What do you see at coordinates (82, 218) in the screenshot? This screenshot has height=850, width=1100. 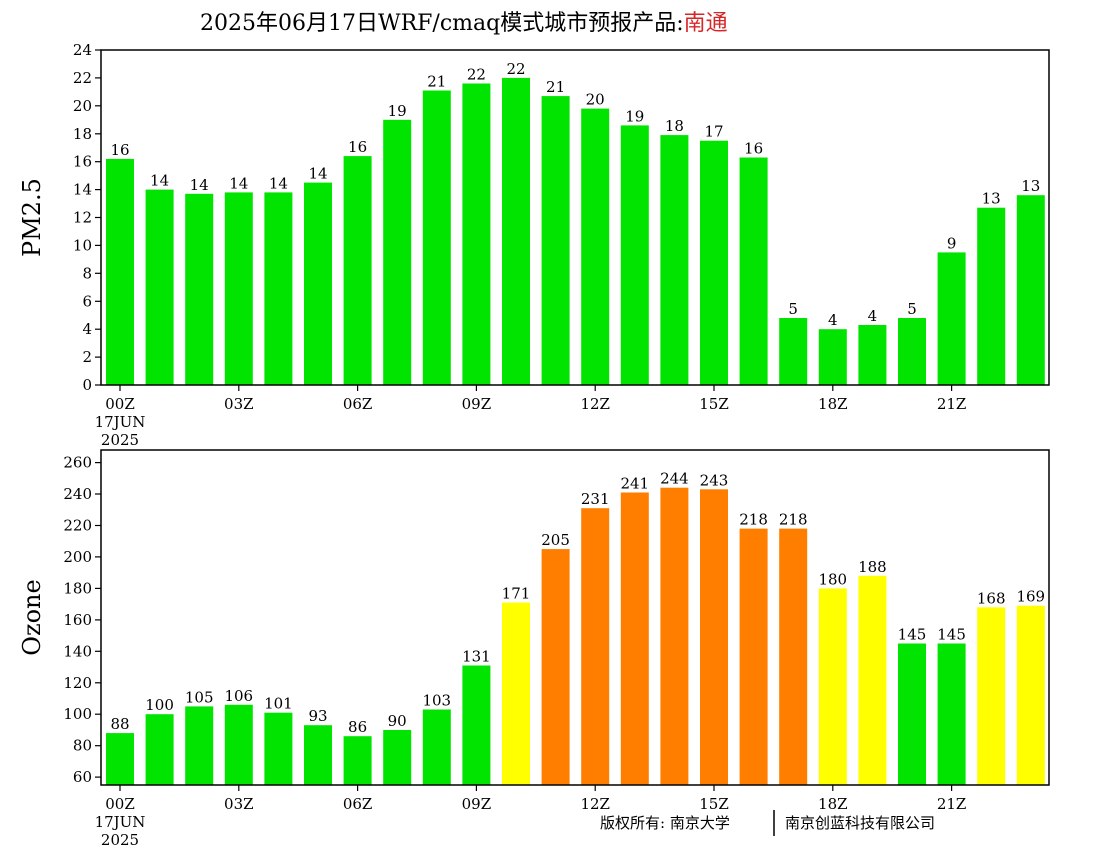 I see `pm25-ytick-label: 12` at bounding box center [82, 218].